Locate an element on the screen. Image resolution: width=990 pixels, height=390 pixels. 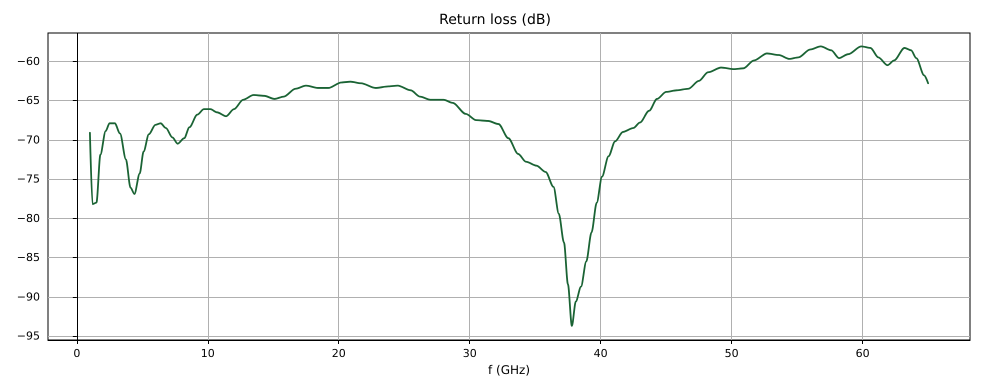
y-tick-label: −90 is located at coordinates (28, 297).